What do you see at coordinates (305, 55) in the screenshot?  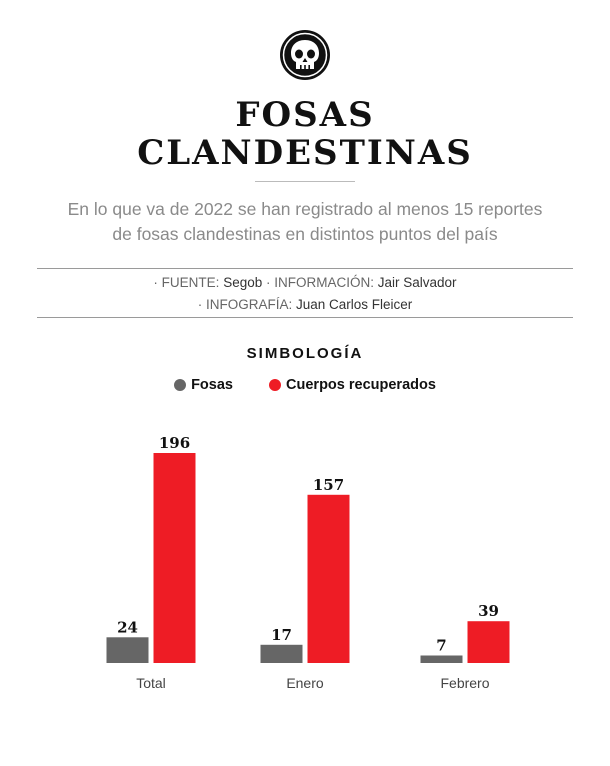 I see `skull-icon` at bounding box center [305, 55].